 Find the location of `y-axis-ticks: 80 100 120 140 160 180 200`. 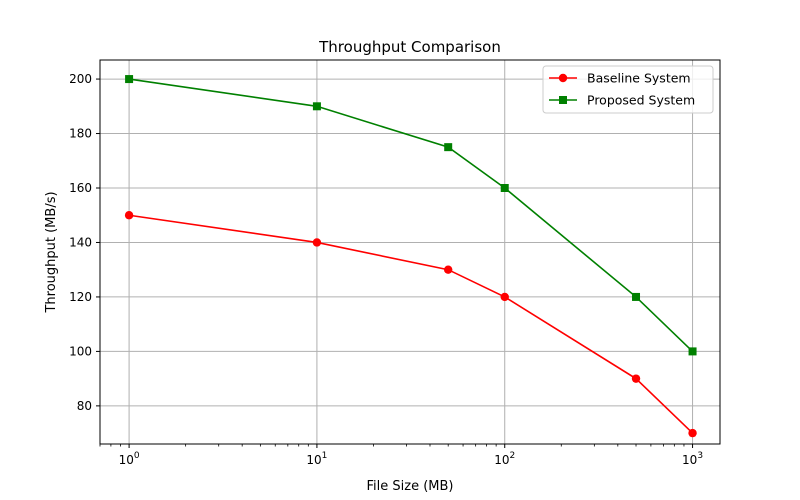

y-axis-ticks: 80 100 120 140 160 180 200 is located at coordinates (84, 242).